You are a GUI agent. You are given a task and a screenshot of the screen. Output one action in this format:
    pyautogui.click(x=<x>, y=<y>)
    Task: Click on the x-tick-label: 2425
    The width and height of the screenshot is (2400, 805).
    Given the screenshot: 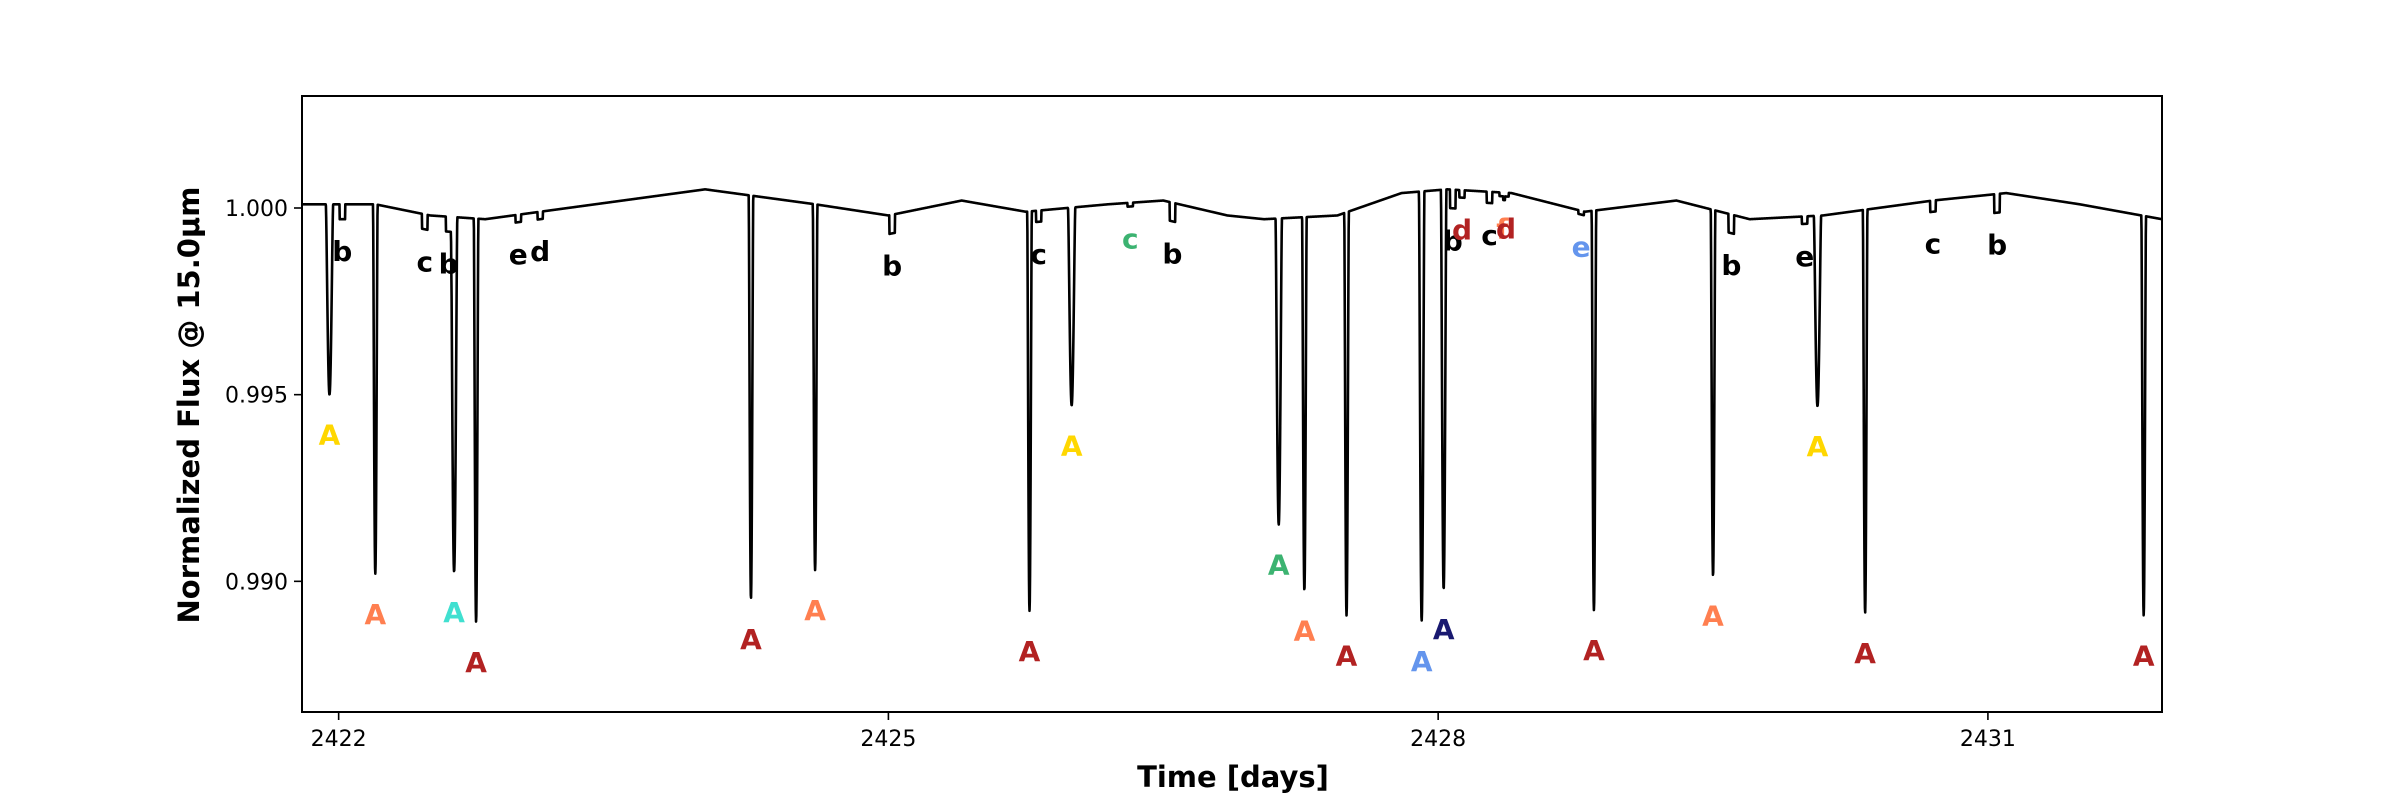 What is the action you would take?
    pyautogui.click(x=888, y=739)
    